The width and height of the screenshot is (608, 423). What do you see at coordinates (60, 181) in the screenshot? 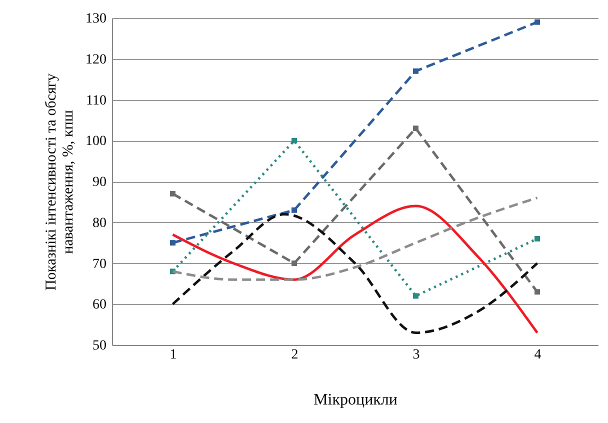
I see `y-axis-title: Показнікі інтенсивності та обсягу навантаження, %, кпш` at bounding box center [60, 181].